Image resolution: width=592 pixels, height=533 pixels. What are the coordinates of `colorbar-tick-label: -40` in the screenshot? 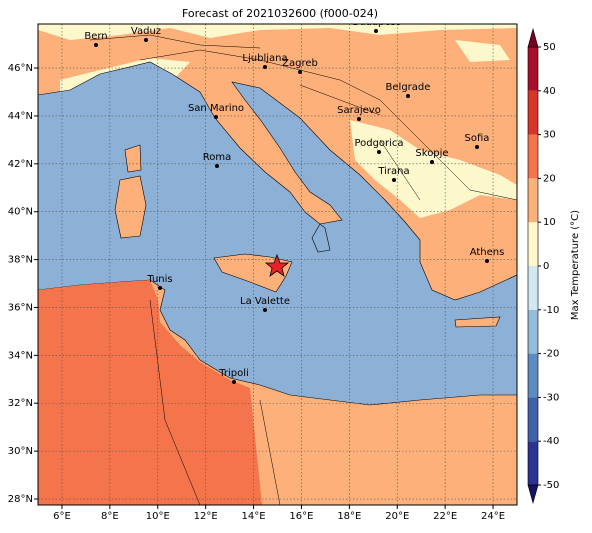 It's located at (551, 441).